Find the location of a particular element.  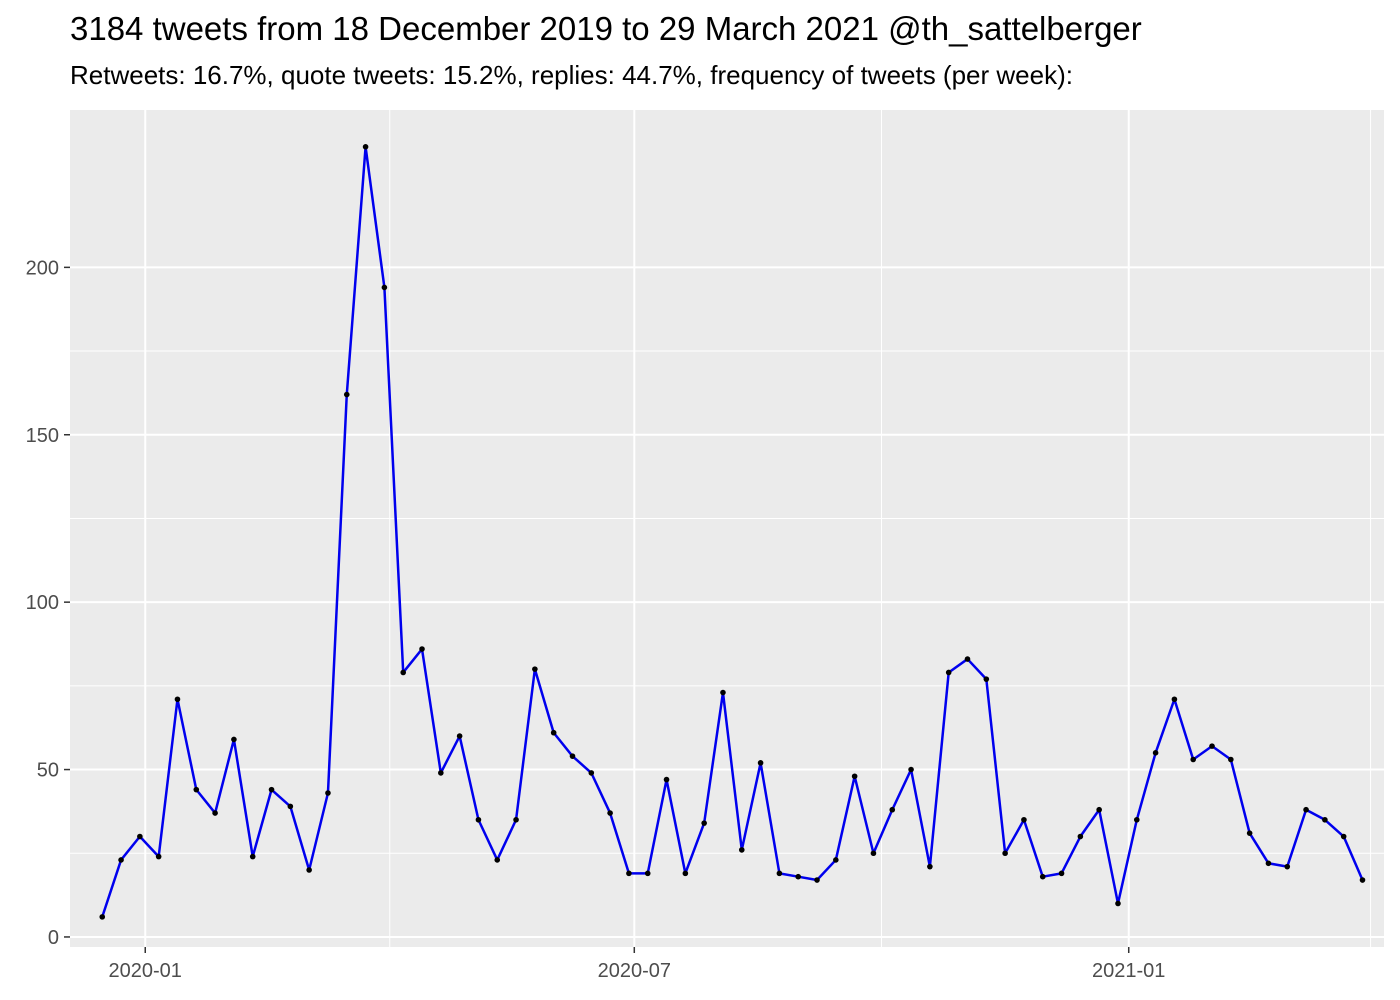

x-tick-label: 2020-07 is located at coordinates (634, 971).